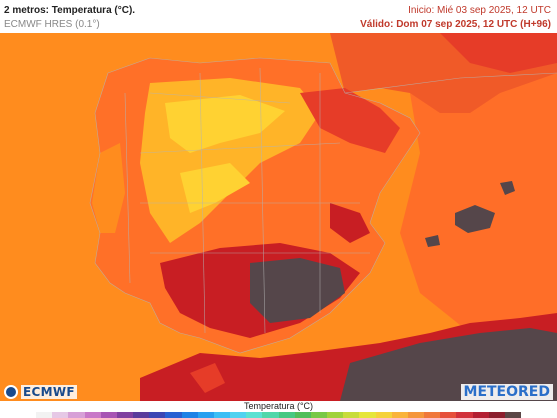  Describe the element at coordinates (207, 378) in the screenshot. I see `strait-area` at that location.